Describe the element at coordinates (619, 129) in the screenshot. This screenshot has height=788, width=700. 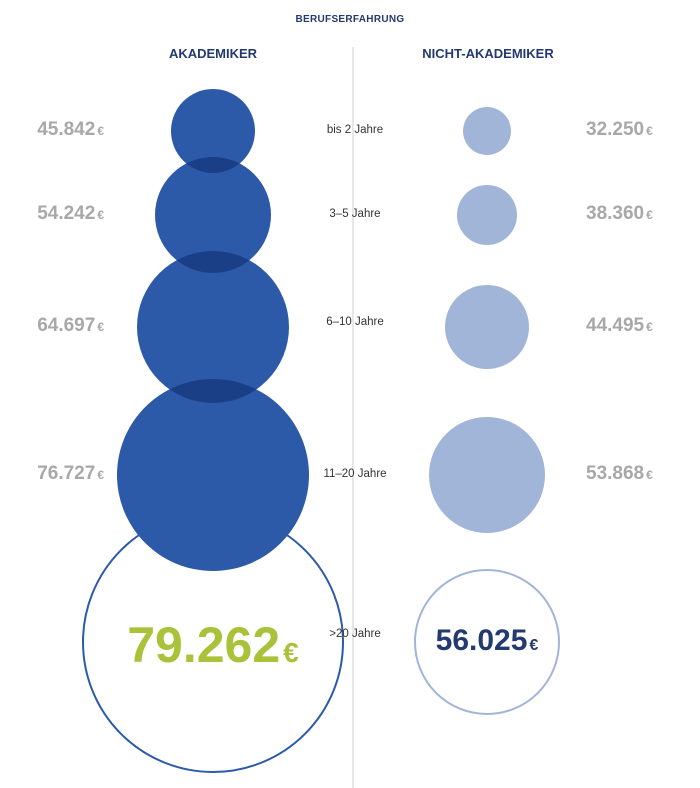
I see `nicht-akademiker-value-label: 32.250 €` at that location.